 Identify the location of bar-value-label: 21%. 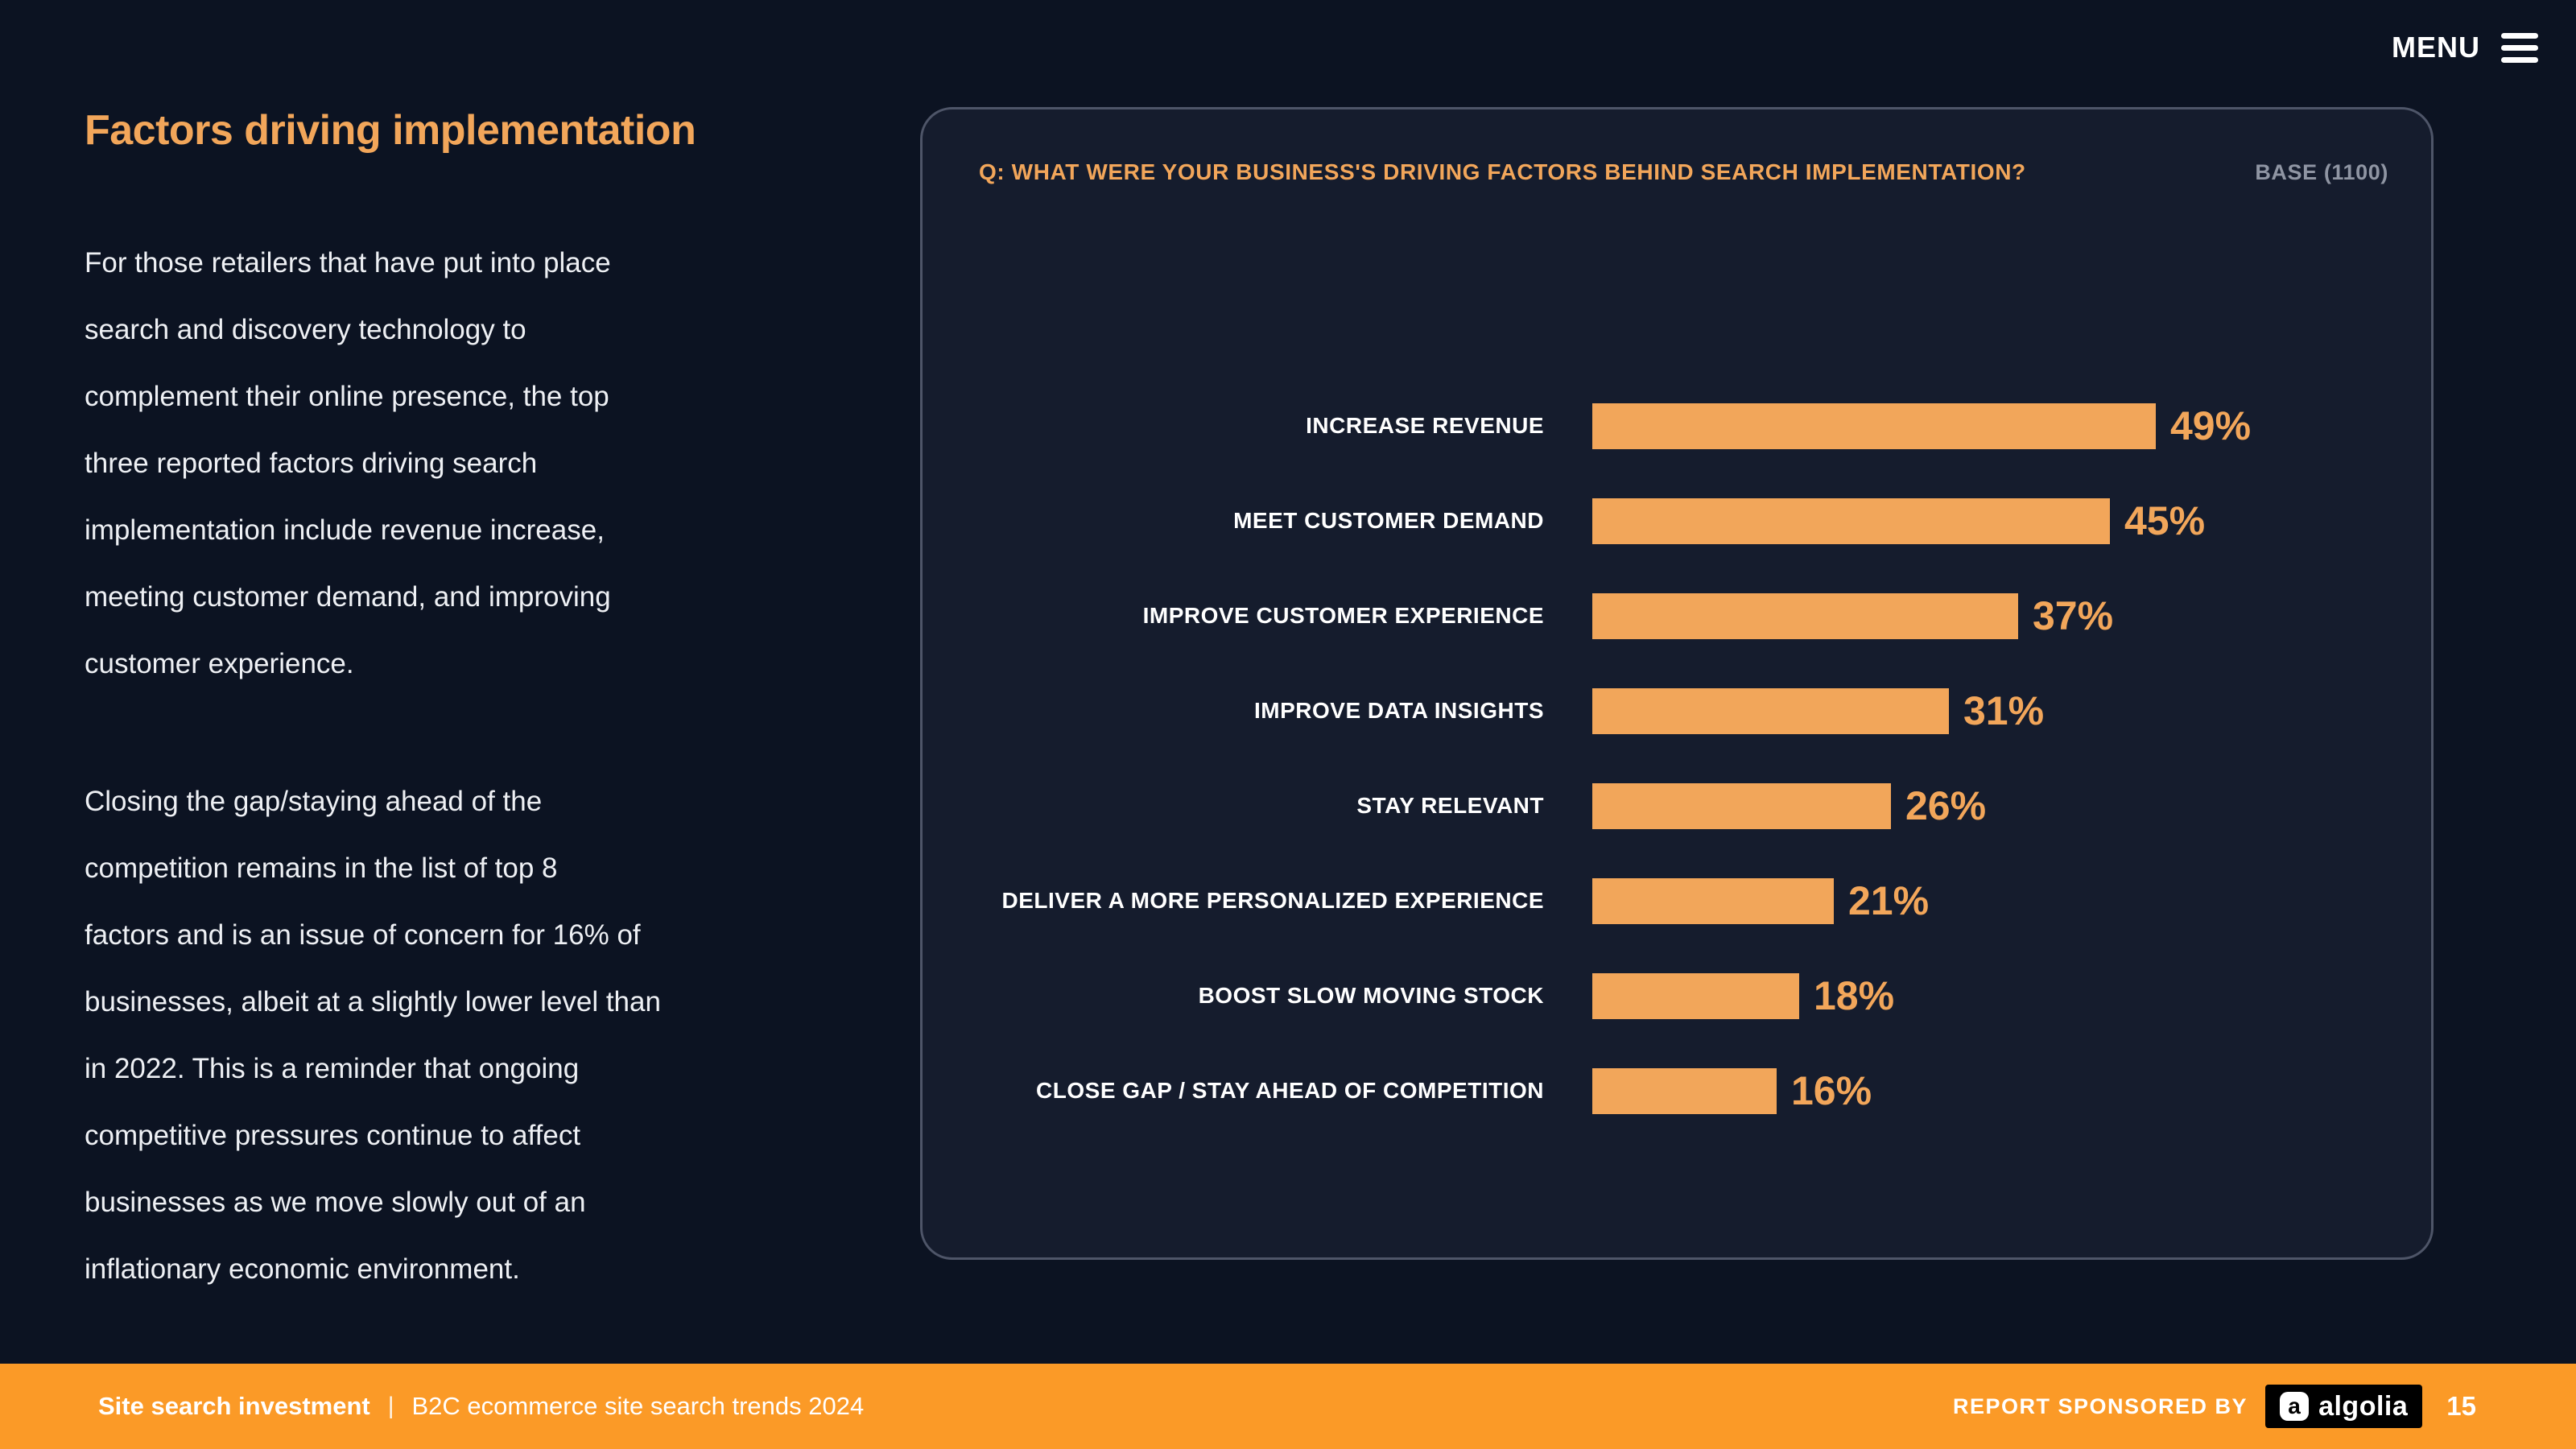
(1889, 900).